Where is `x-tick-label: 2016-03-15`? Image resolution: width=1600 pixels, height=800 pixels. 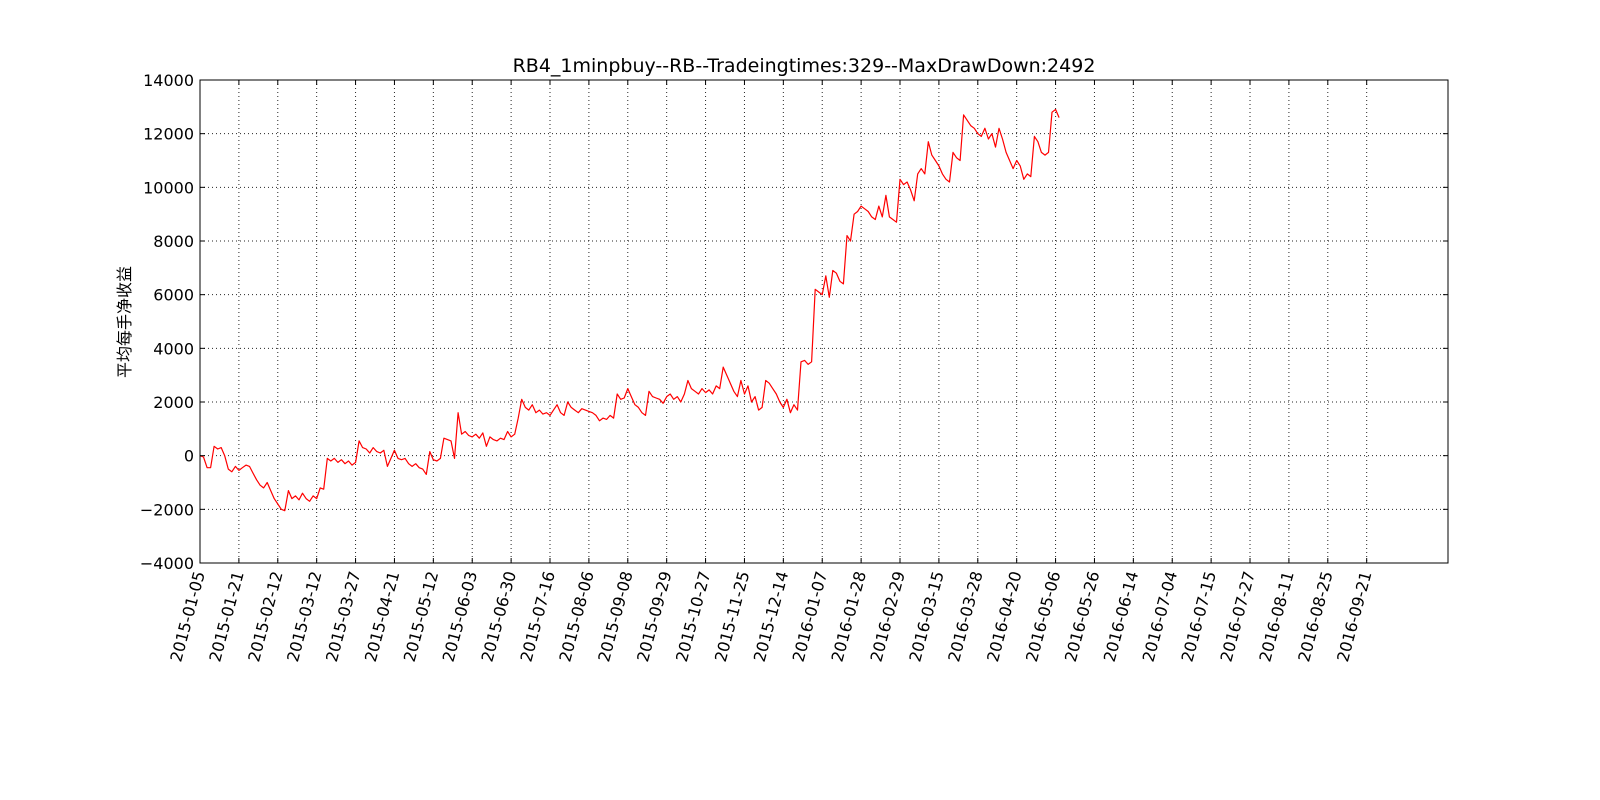
x-tick-label: 2016-03-15 is located at coordinates (926, 616).